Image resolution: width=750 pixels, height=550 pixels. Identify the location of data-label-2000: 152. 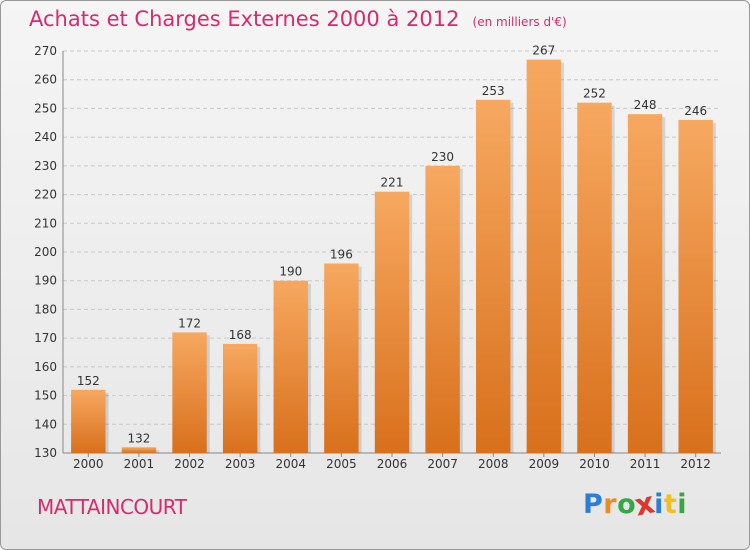
(88, 381).